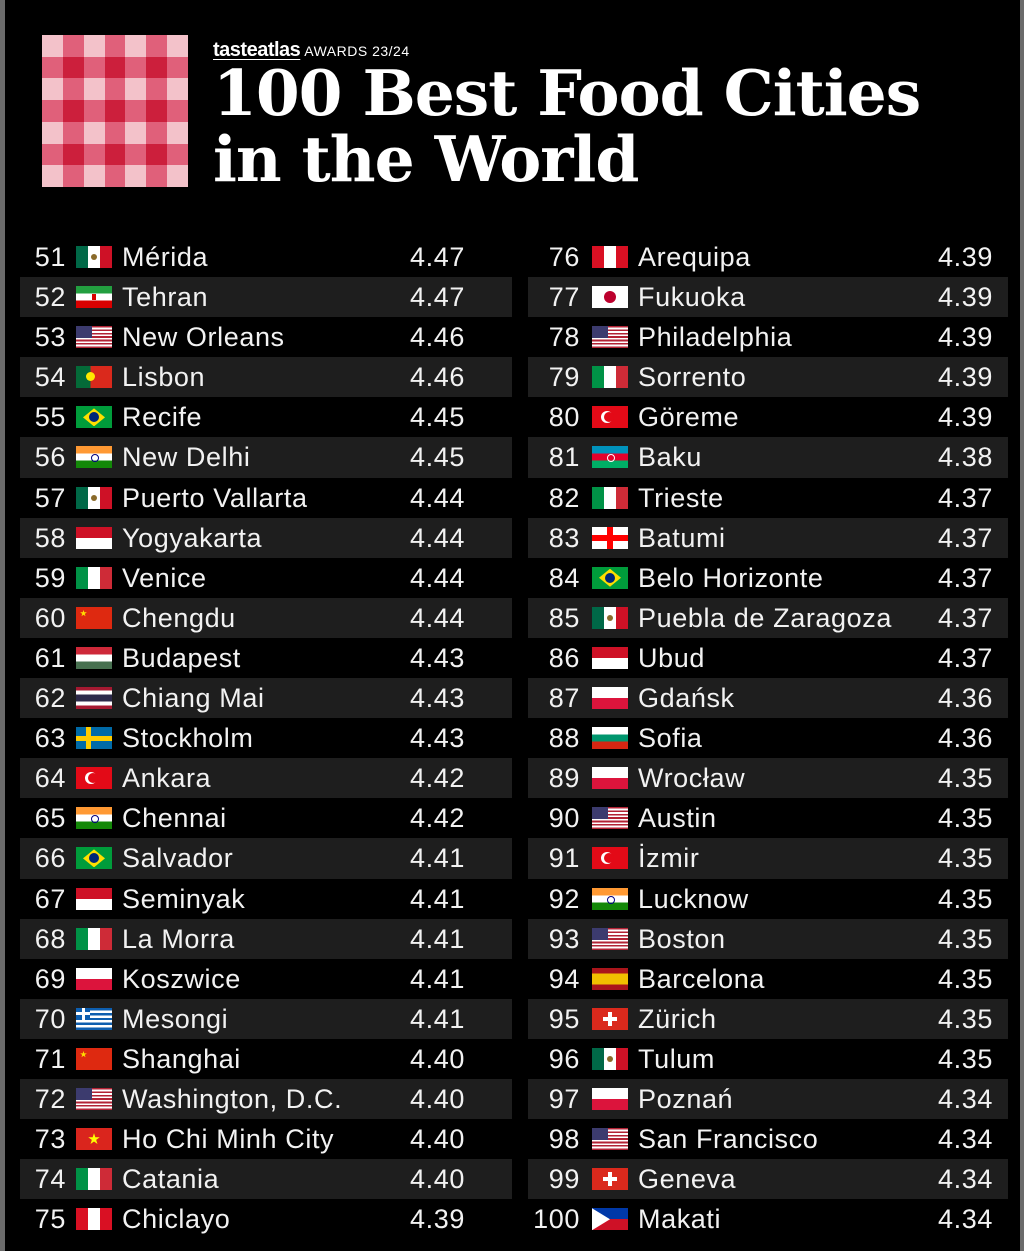 Image resolution: width=1024 pixels, height=1251 pixels. I want to click on list-item: 81 Baku 4.38, so click(768, 457).